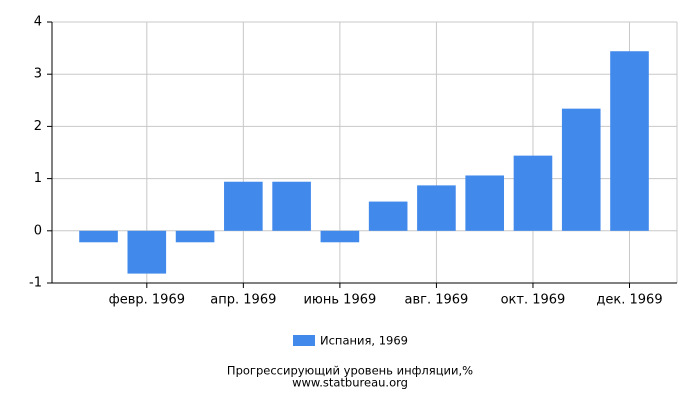 The image size is (700, 400). I want to click on x-tick-label: авг. 1969, so click(437, 300).